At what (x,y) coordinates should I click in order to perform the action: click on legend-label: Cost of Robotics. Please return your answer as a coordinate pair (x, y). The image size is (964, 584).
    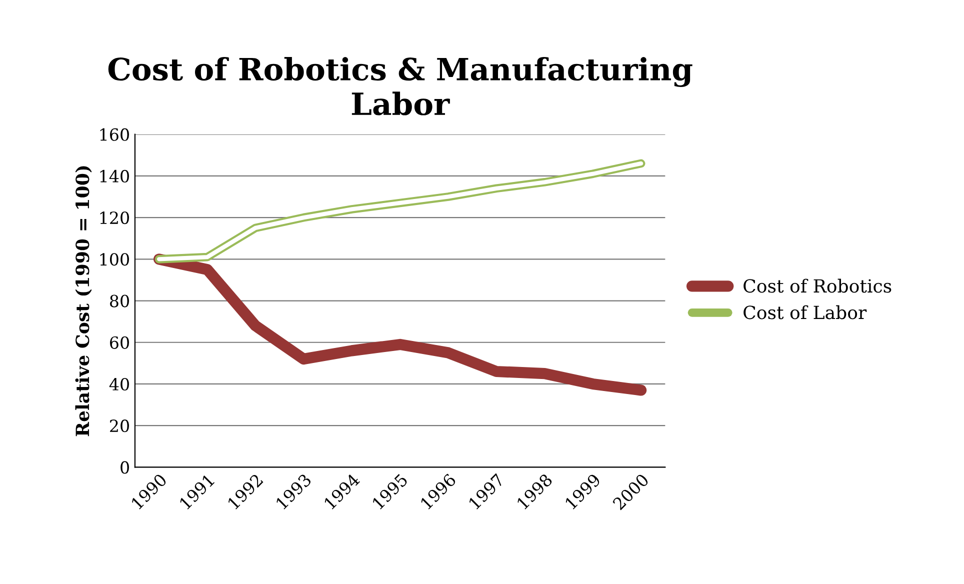
    Looking at the image, I should click on (818, 285).